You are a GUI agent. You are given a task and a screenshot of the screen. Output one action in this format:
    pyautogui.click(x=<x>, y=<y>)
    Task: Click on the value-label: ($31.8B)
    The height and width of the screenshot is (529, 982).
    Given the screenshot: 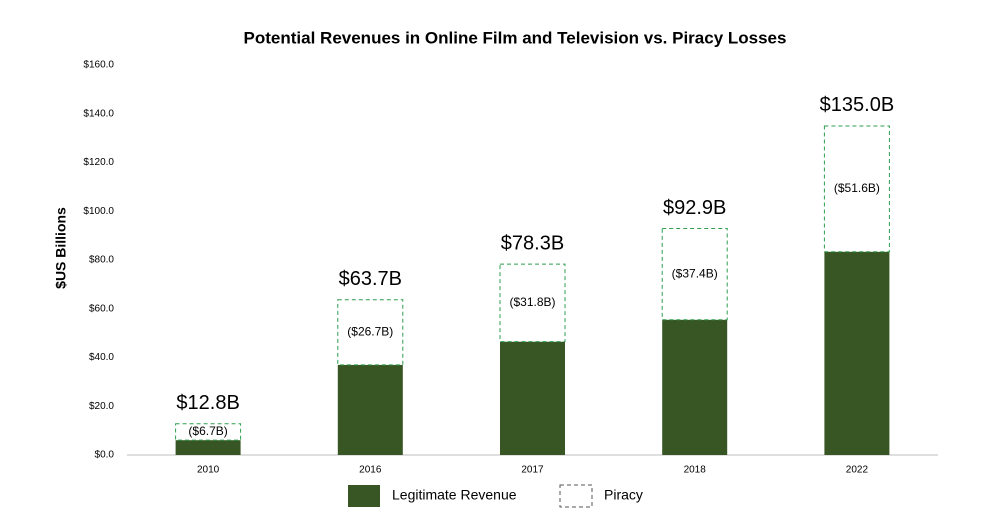 What is the action you would take?
    pyautogui.click(x=532, y=302)
    